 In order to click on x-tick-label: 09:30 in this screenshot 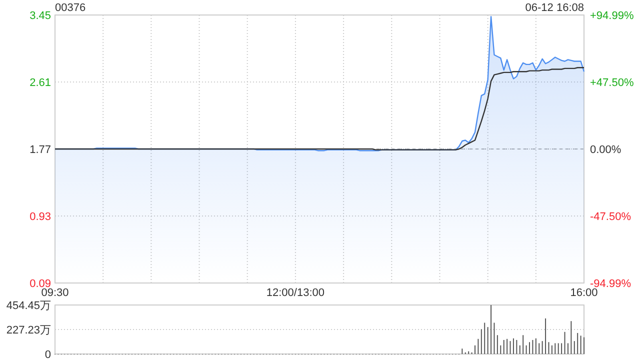, I will do `click(55, 293)`.